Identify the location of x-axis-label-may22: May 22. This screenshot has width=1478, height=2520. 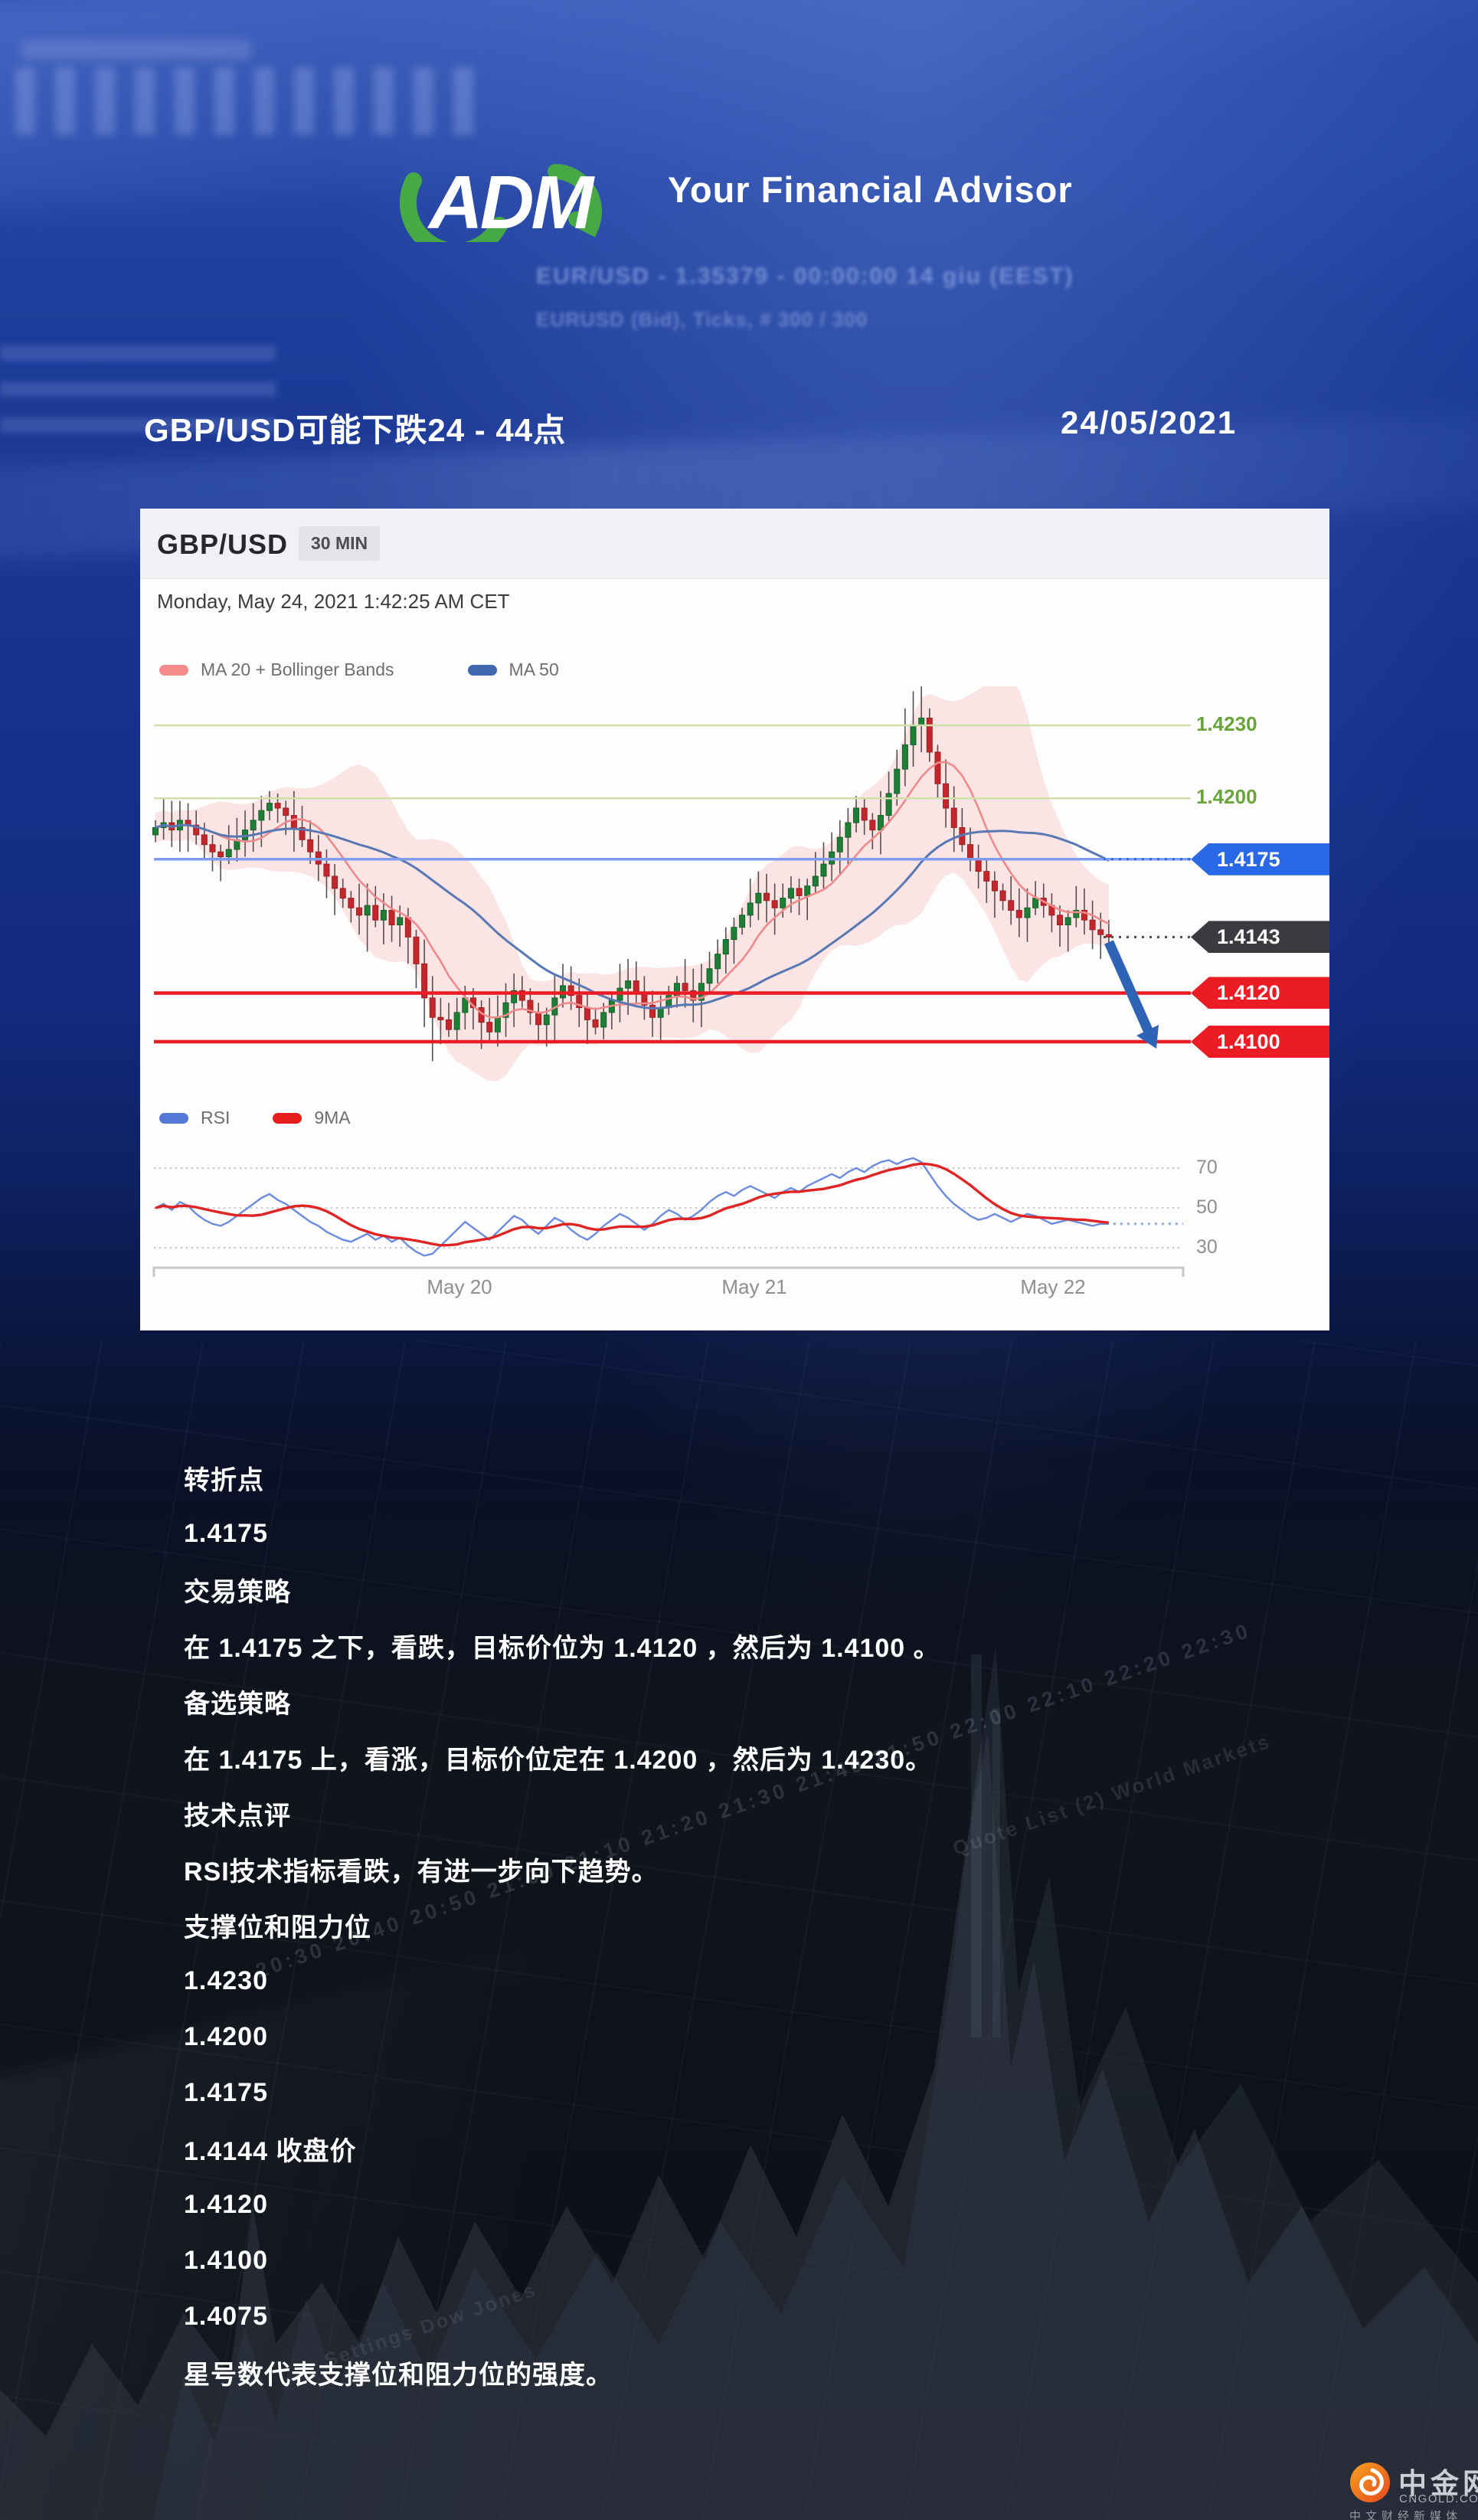
(1053, 1286).